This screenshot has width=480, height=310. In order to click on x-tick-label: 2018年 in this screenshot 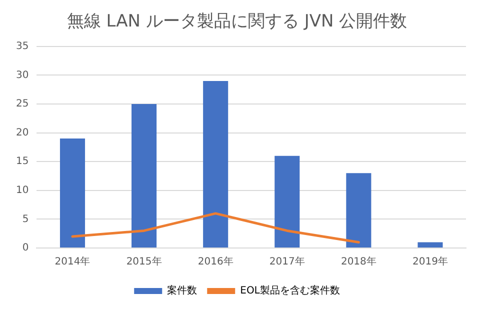, I will do `click(358, 262)`.